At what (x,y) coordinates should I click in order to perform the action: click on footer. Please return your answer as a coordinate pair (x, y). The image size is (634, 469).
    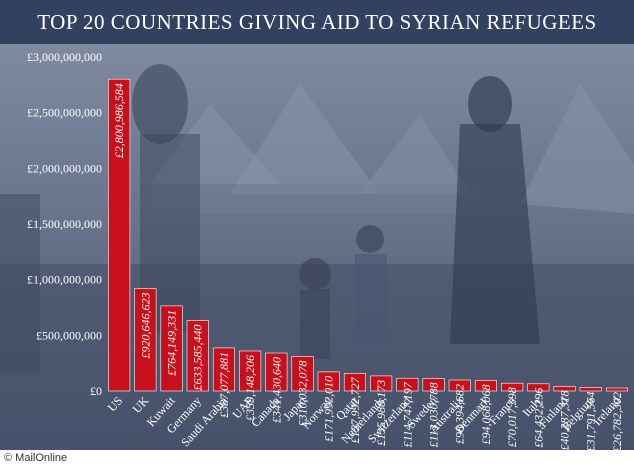
    Looking at the image, I should click on (317, 459).